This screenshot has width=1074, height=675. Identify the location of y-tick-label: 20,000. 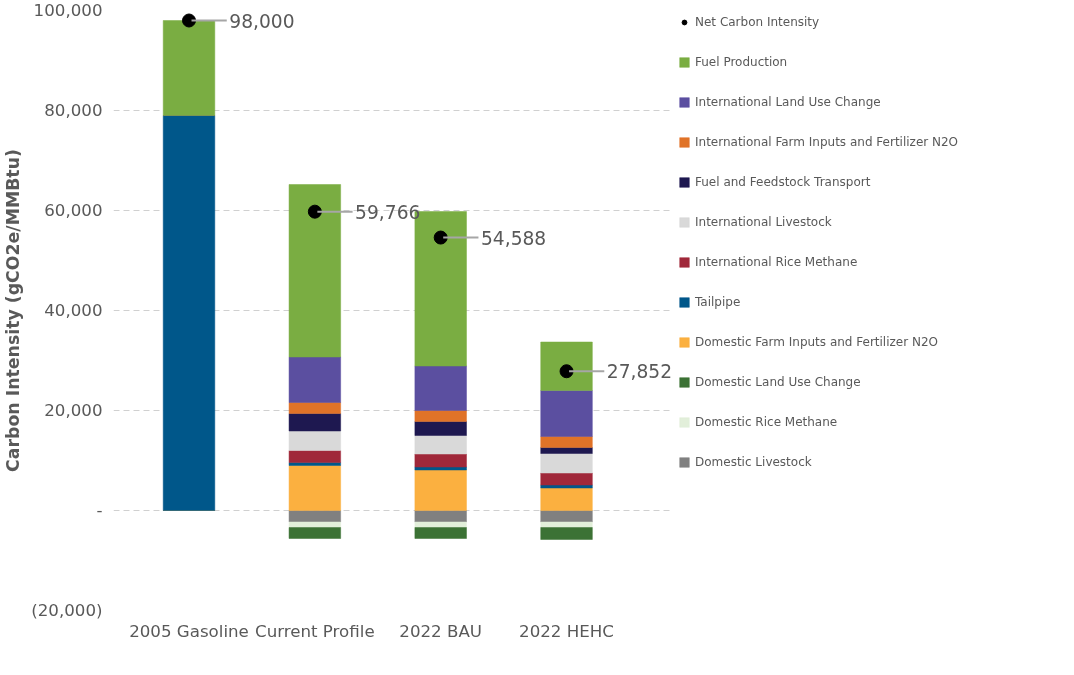
(73, 410).